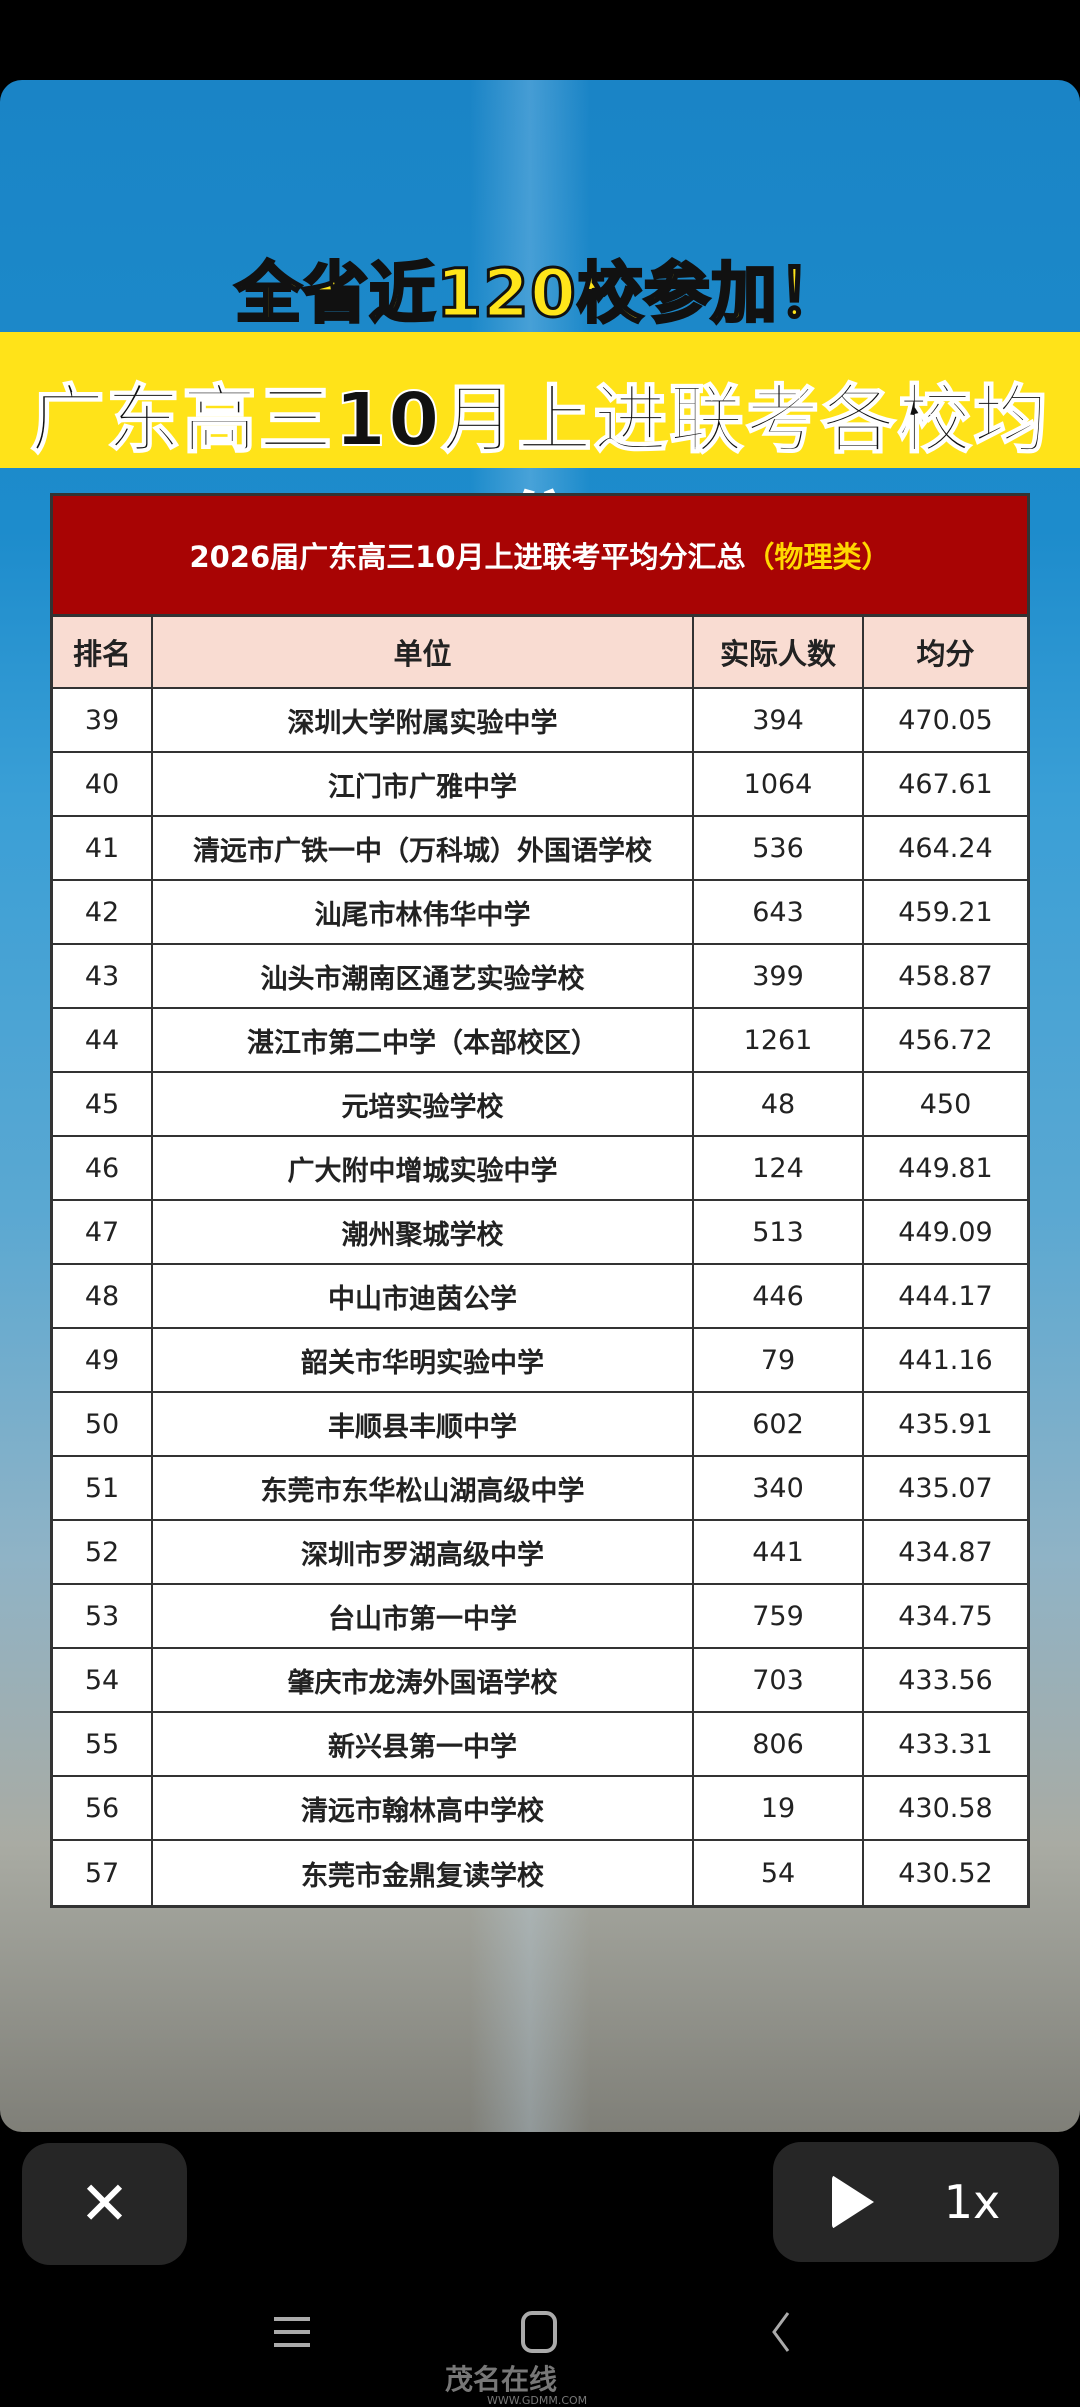 The image size is (1080, 2407). What do you see at coordinates (945, 848) in the screenshot?
I see `average-cell: 464.24` at bounding box center [945, 848].